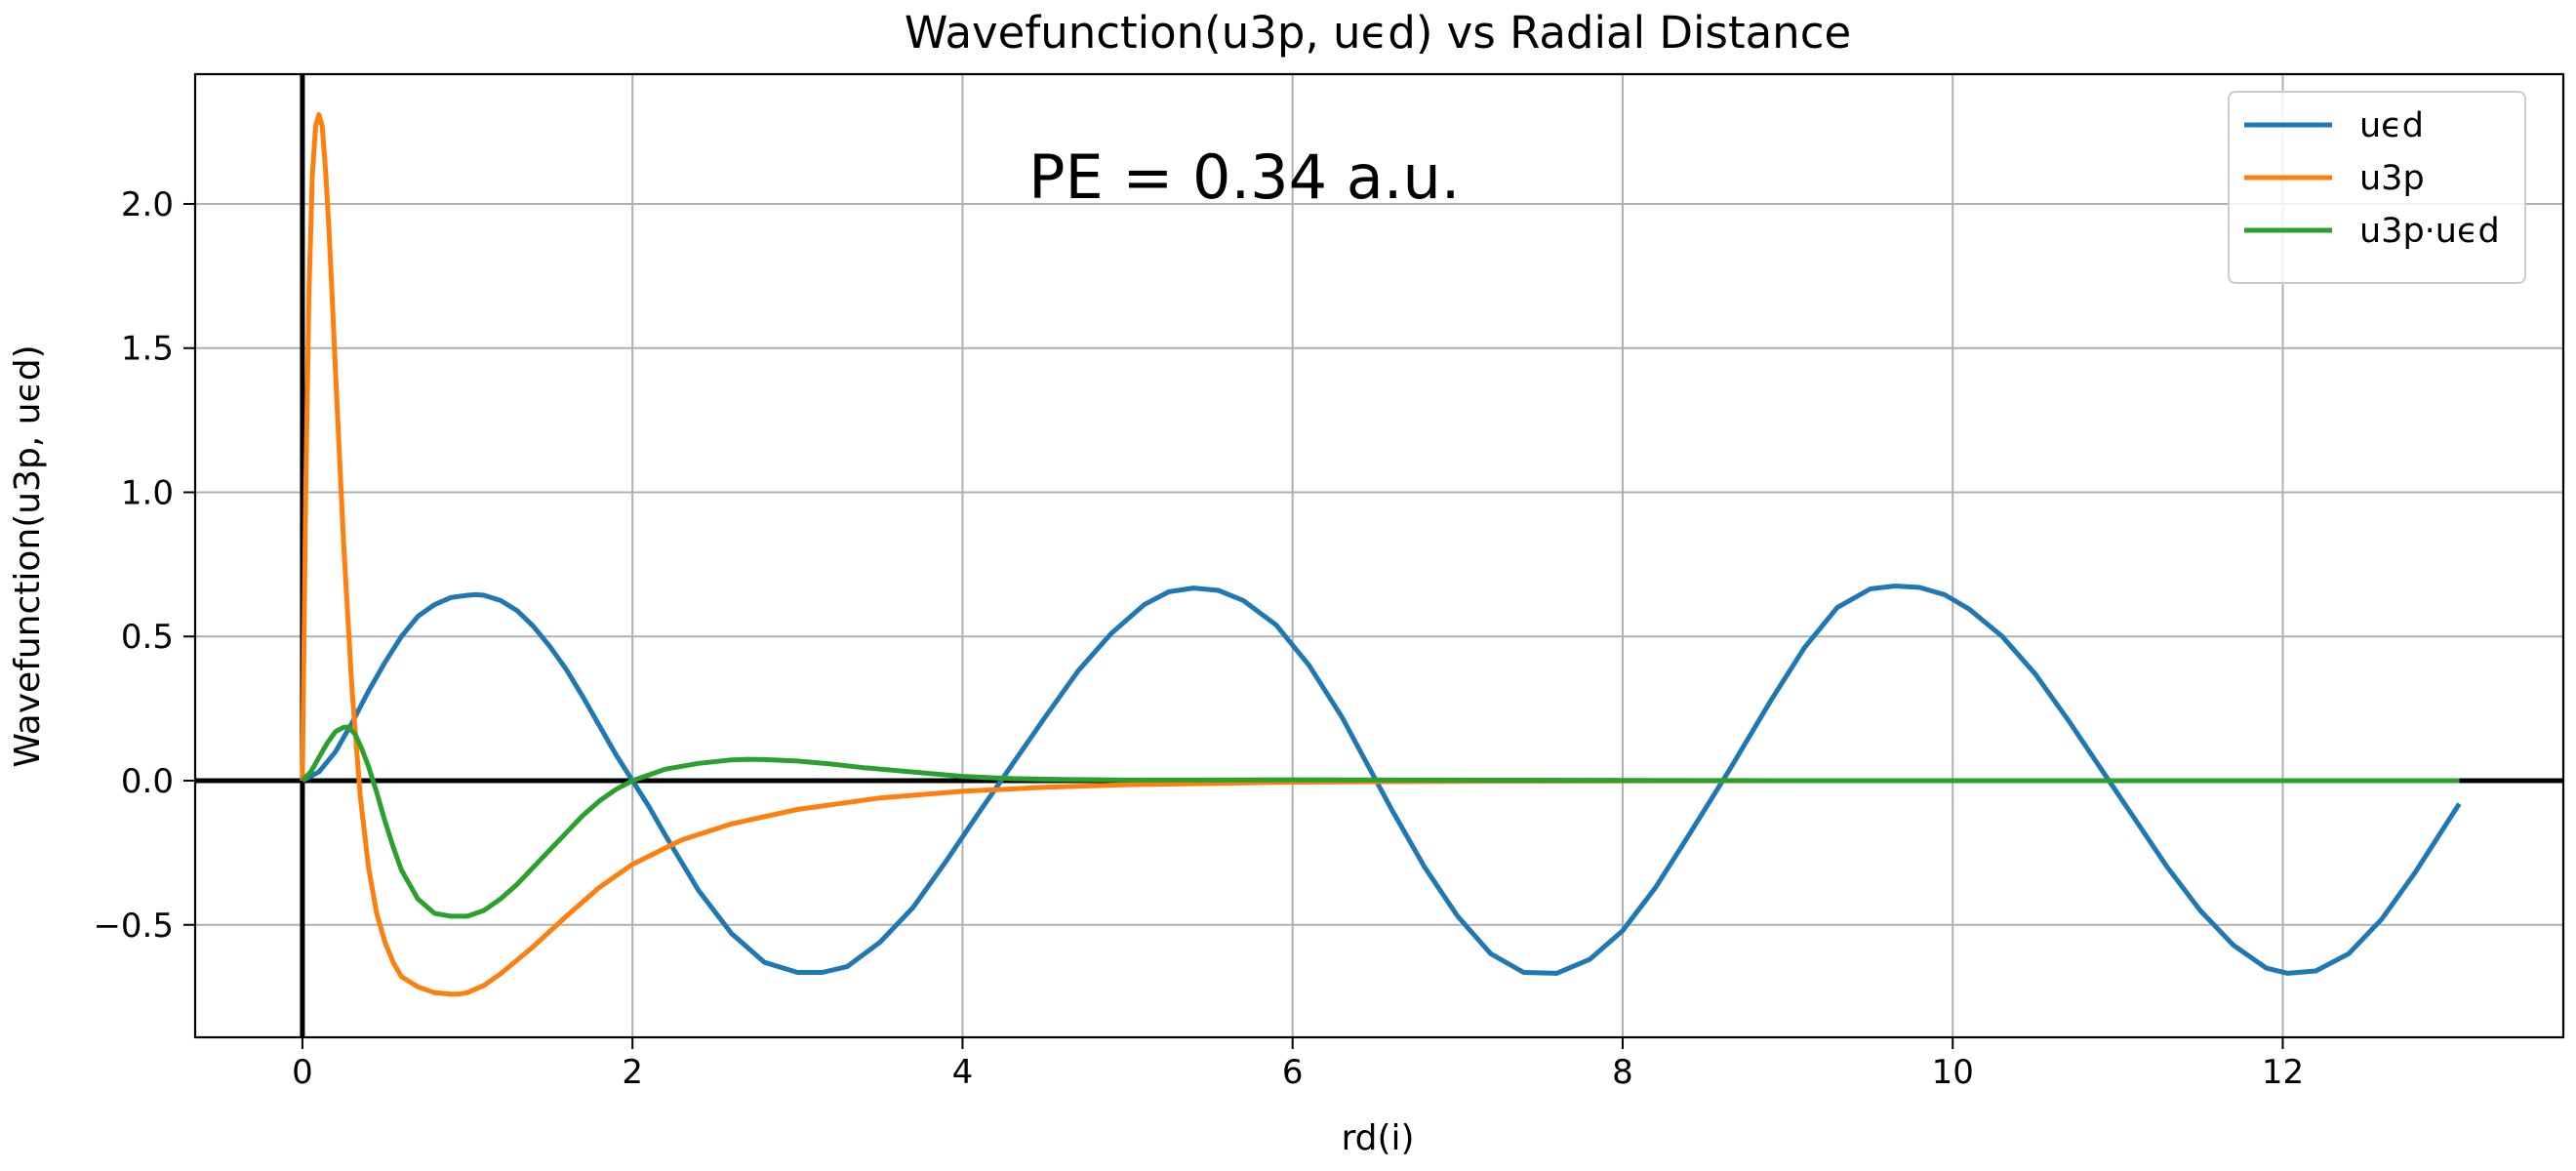 This screenshot has width=2576, height=1171. Describe the element at coordinates (1377, 1138) in the screenshot. I see `x-axis-label: rd(i)` at that location.